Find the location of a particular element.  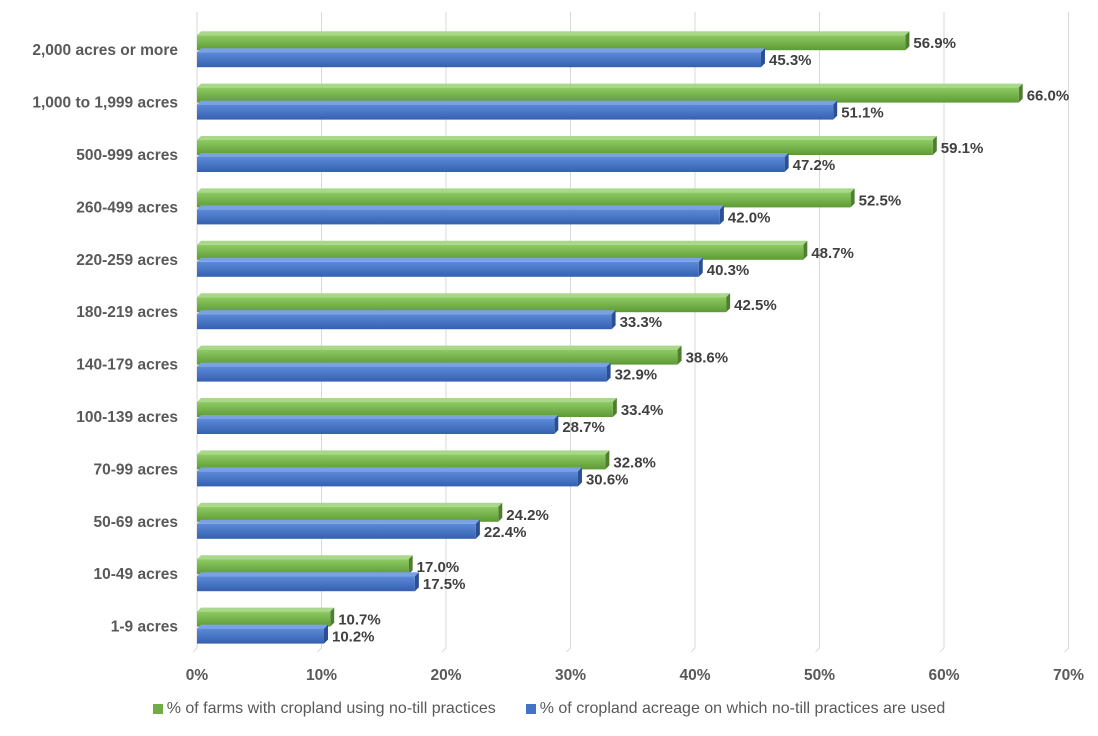

data-label: 17.0% is located at coordinates (438, 567).